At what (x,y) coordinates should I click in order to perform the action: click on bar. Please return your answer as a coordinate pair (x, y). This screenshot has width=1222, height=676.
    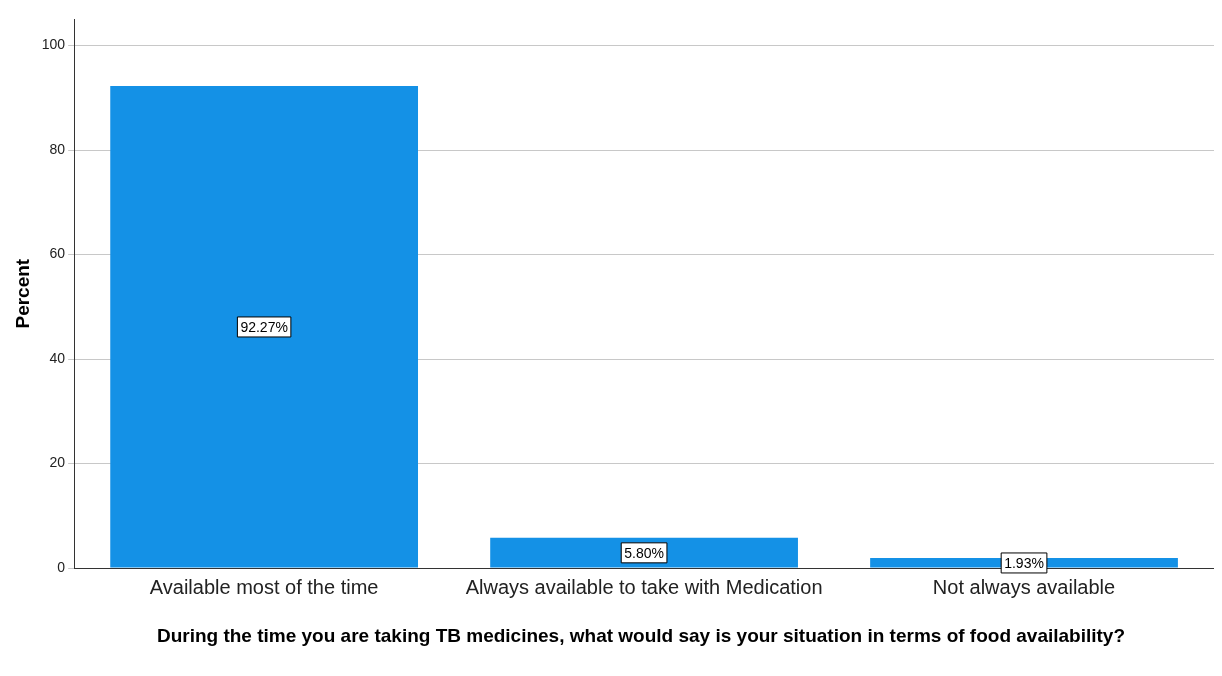
    Looking at the image, I should click on (644, 552).